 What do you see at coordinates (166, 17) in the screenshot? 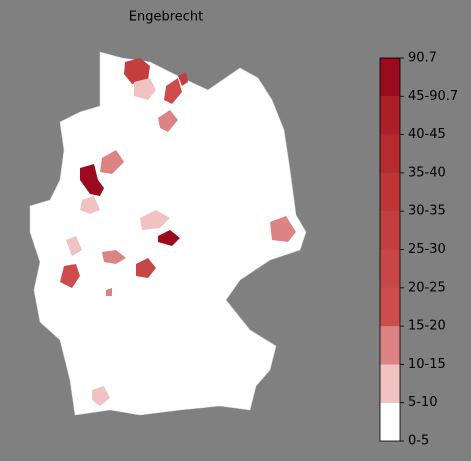
I see `map-title: Engebrecht` at bounding box center [166, 17].